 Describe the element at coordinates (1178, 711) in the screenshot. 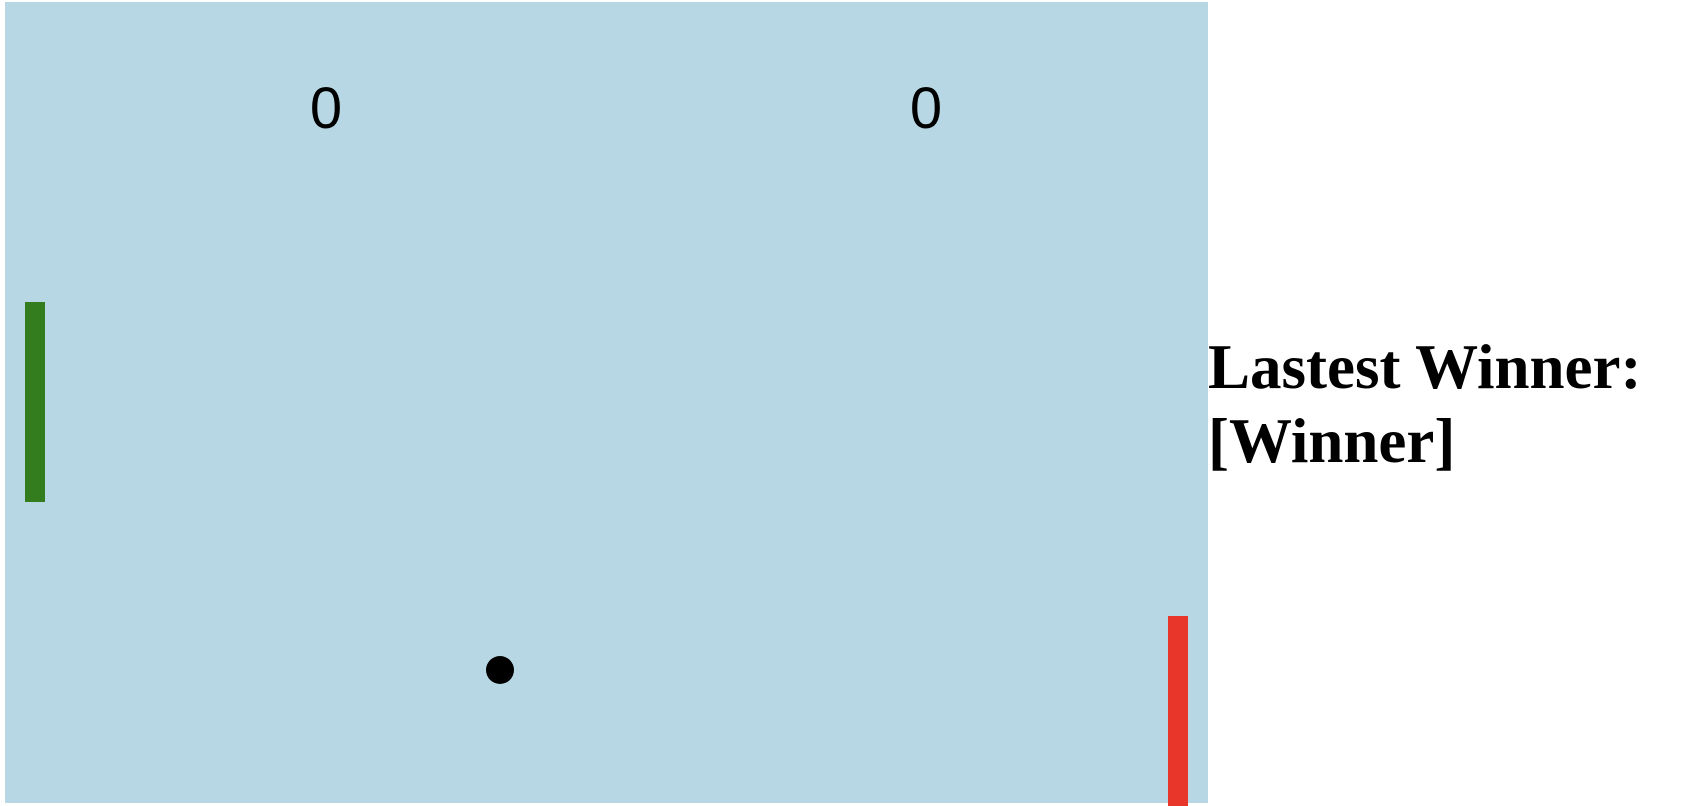

I see `right-paddle` at that location.